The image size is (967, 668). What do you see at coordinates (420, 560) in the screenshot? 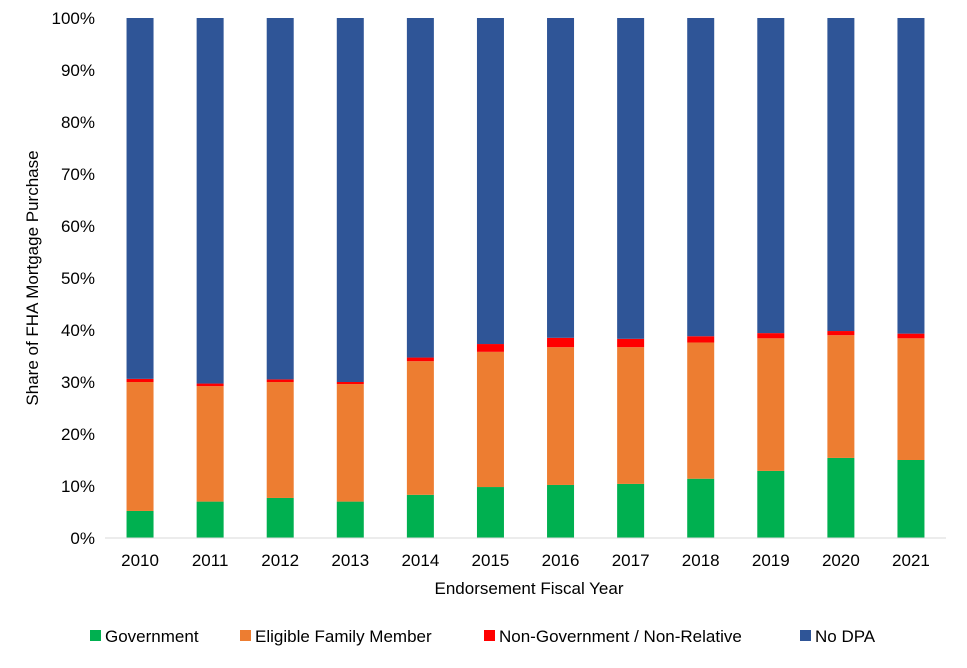
I see `x-tick-label: 2014` at bounding box center [420, 560].